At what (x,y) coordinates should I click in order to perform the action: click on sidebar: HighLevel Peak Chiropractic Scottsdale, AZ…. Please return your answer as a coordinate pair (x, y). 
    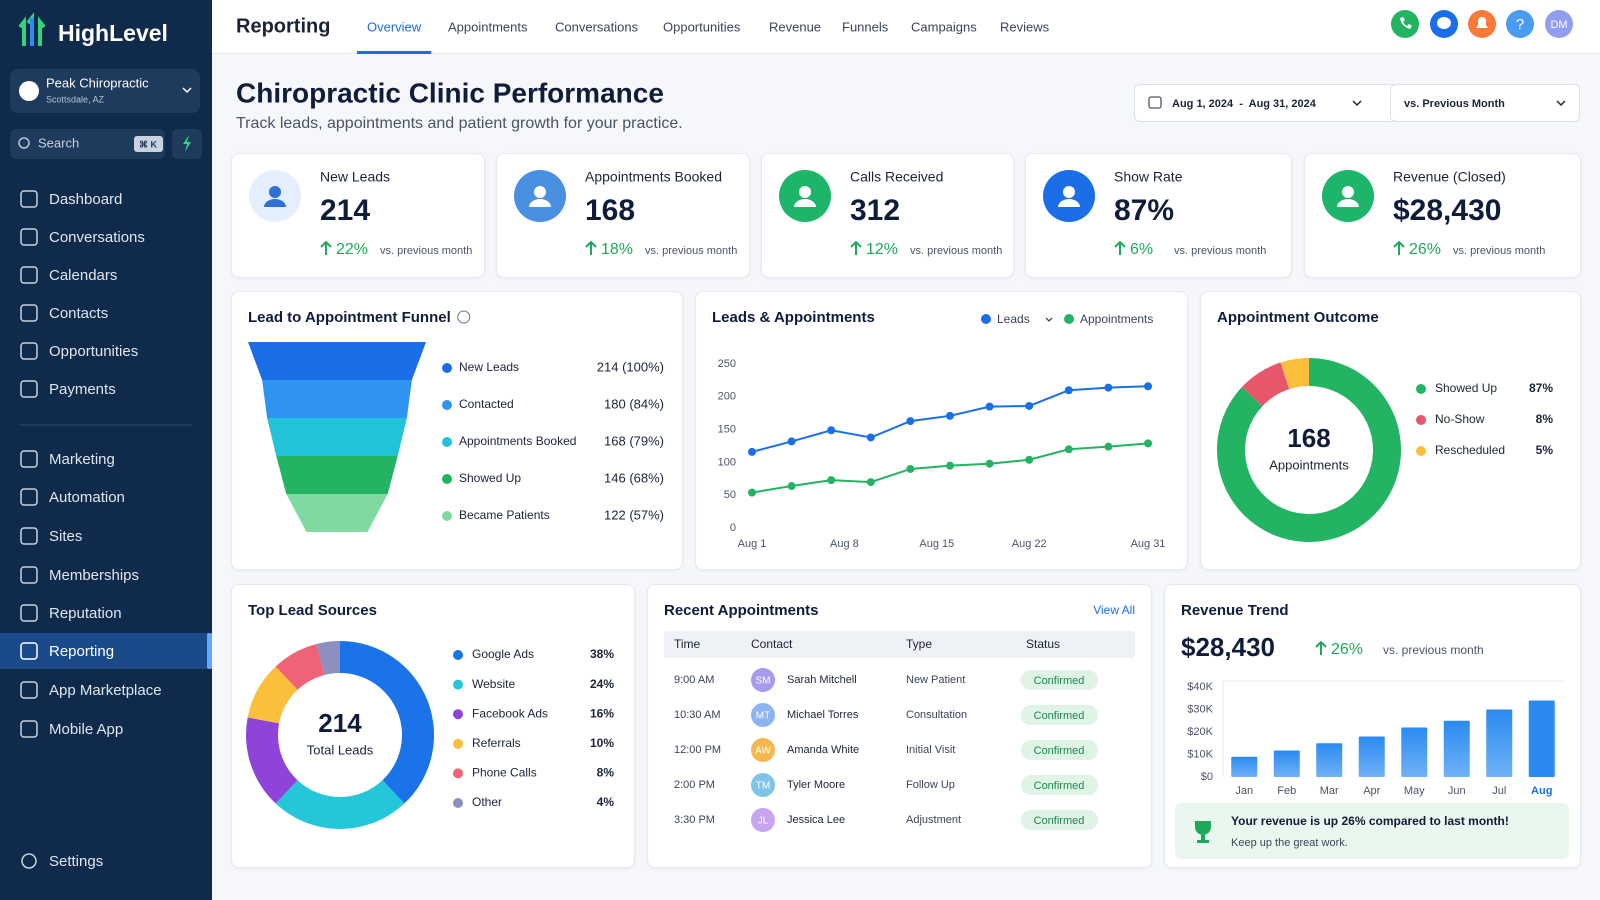
    Looking at the image, I should click on (106, 450).